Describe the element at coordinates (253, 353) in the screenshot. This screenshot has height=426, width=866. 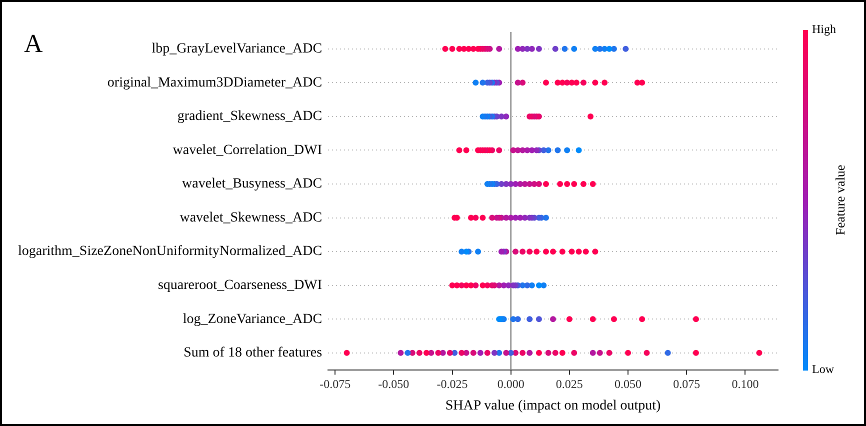
I see `y-tick-label: Sum of 18 other features` at that location.